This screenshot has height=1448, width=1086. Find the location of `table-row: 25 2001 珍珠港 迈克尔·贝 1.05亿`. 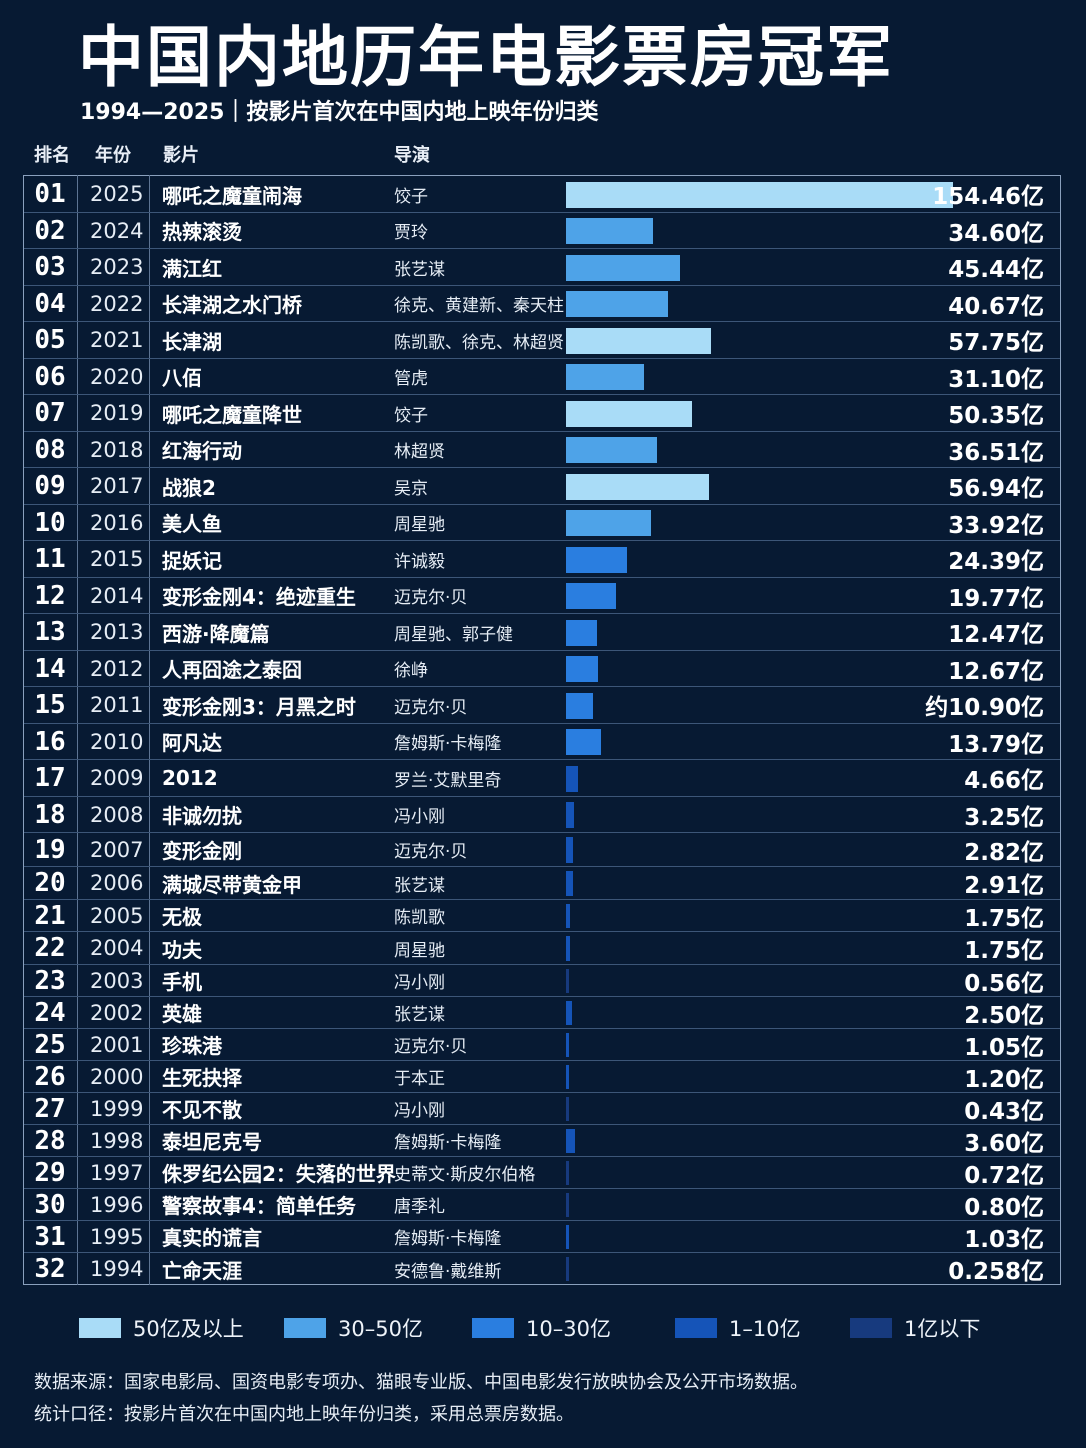

table-row: 25 2001 珍珠港 迈克尔·贝 1.05亿 is located at coordinates (542, 1045).